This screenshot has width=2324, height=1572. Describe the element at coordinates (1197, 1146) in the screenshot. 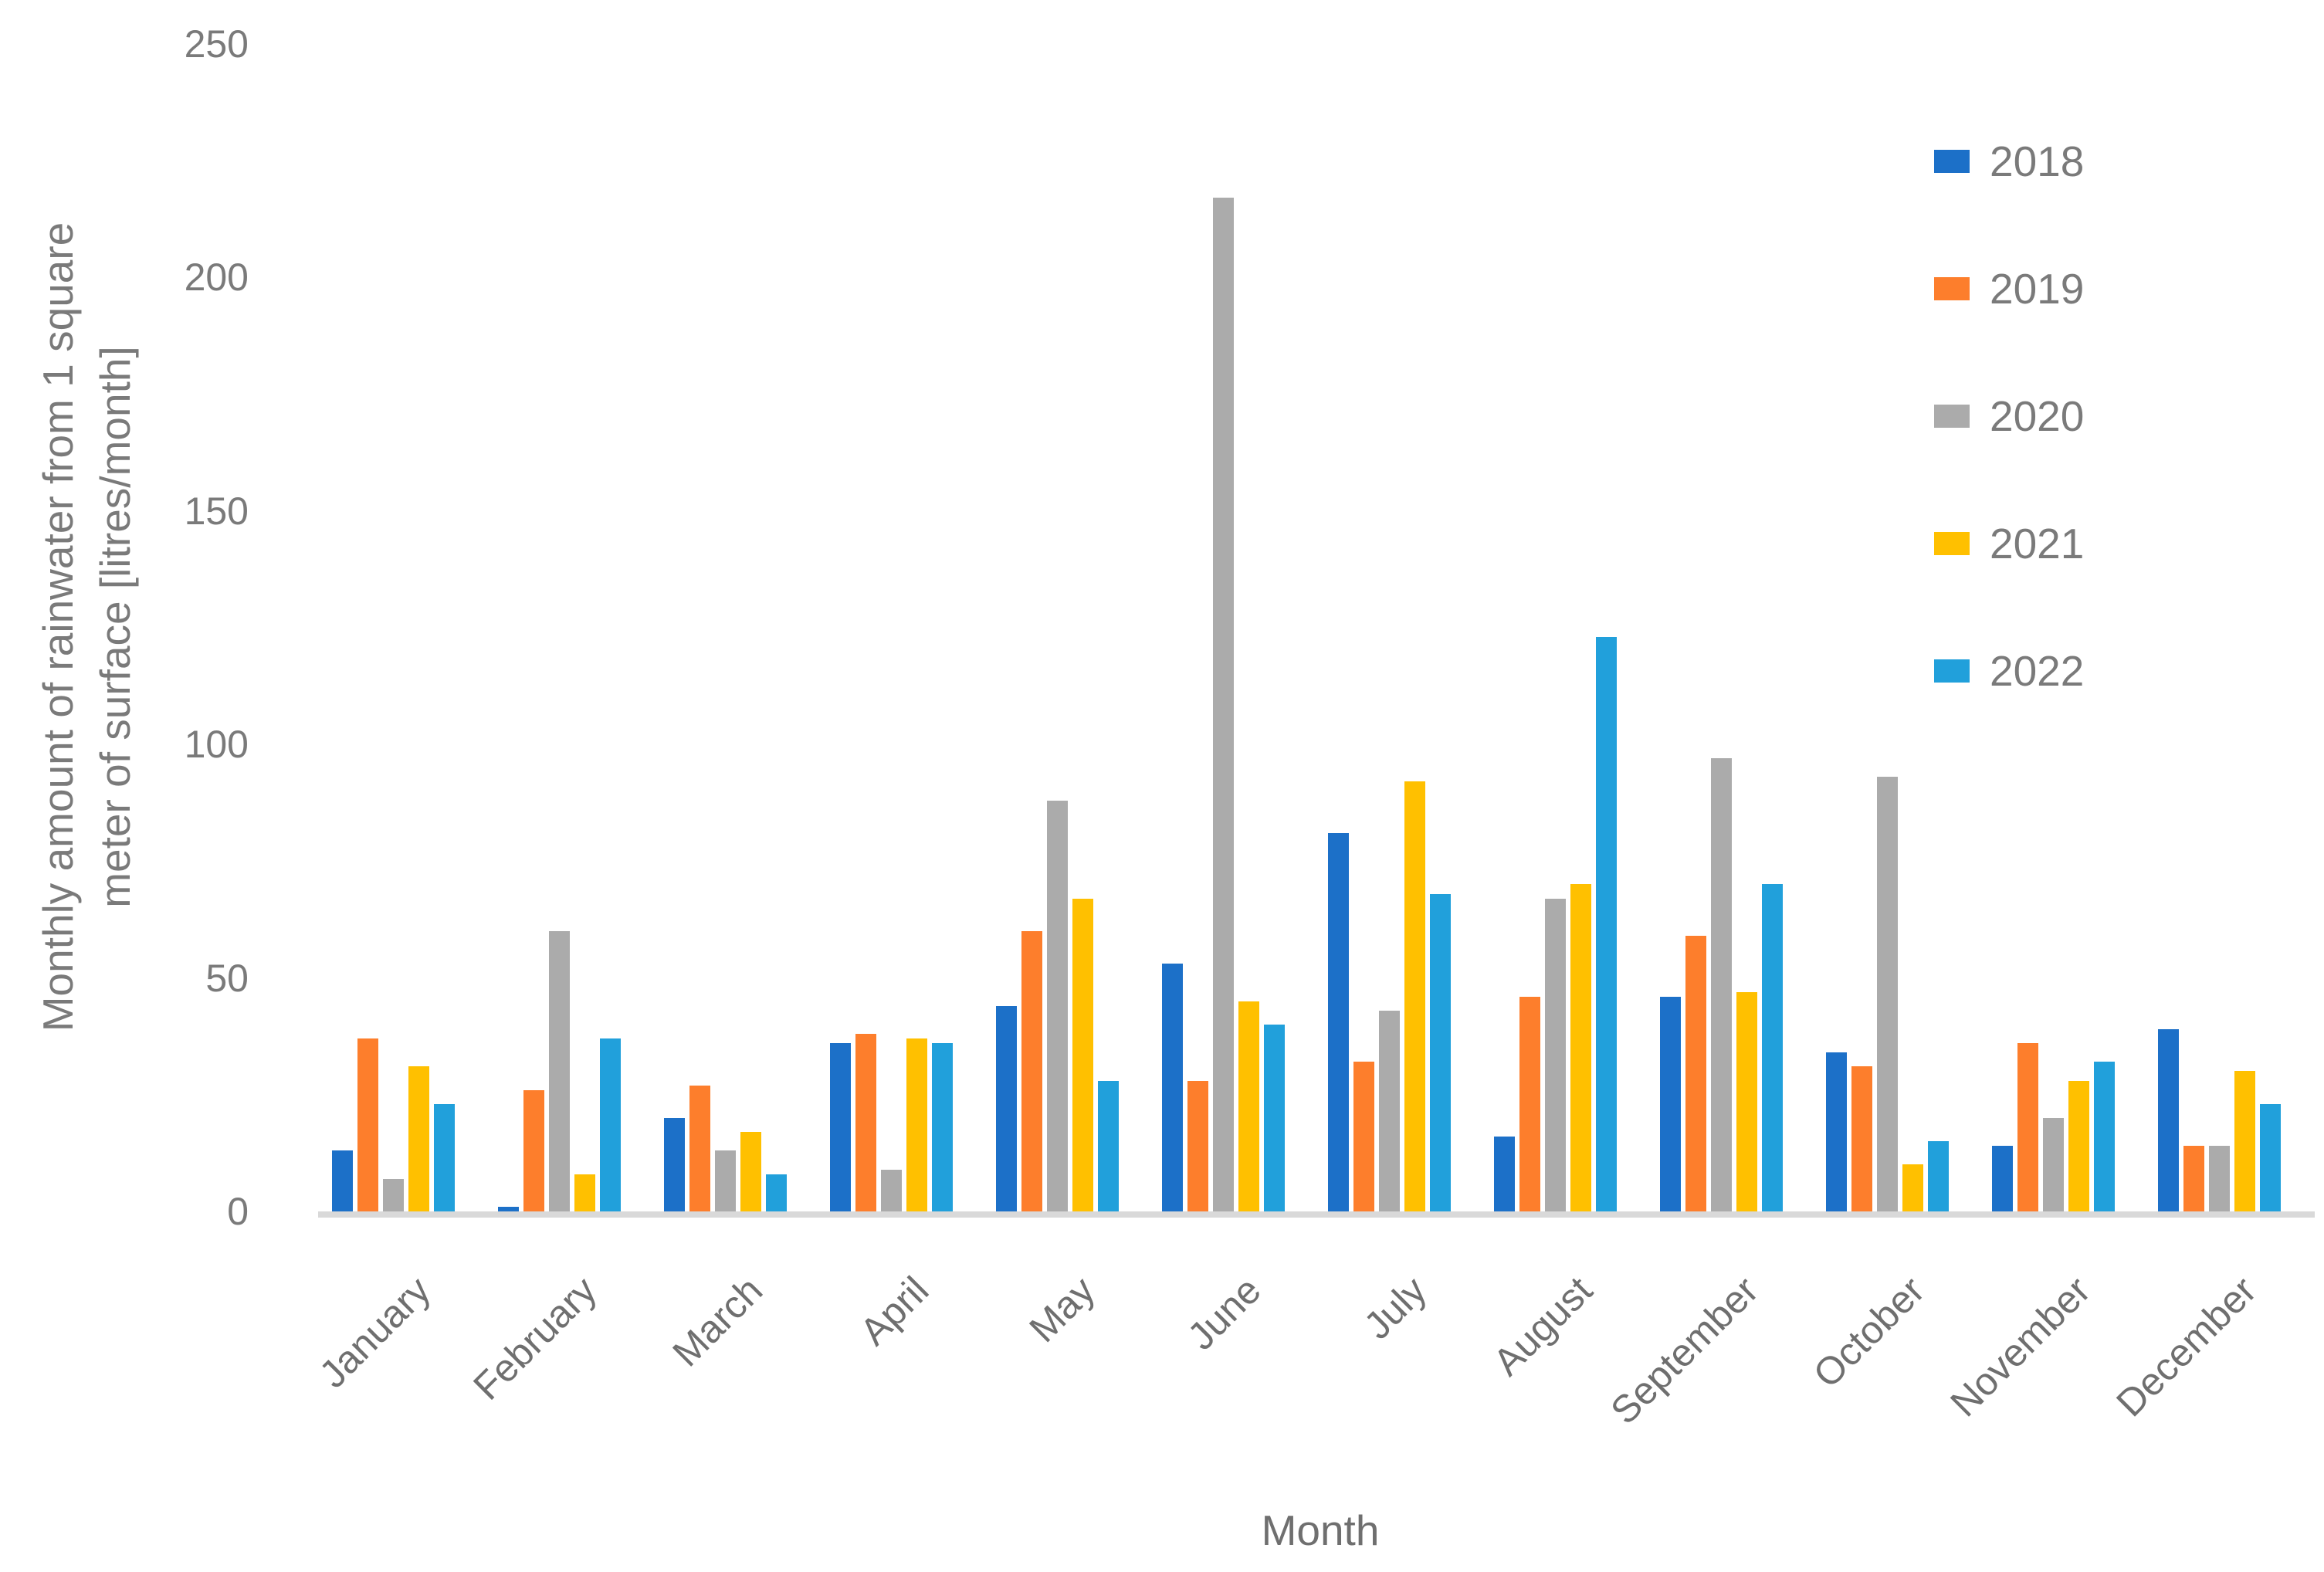

I see `bar-2019-june` at that location.